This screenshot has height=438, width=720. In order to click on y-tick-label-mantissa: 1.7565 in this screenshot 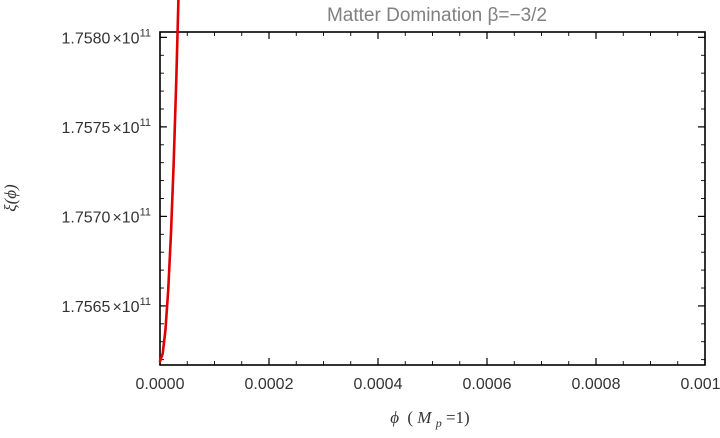, I will do `click(86, 307)`.